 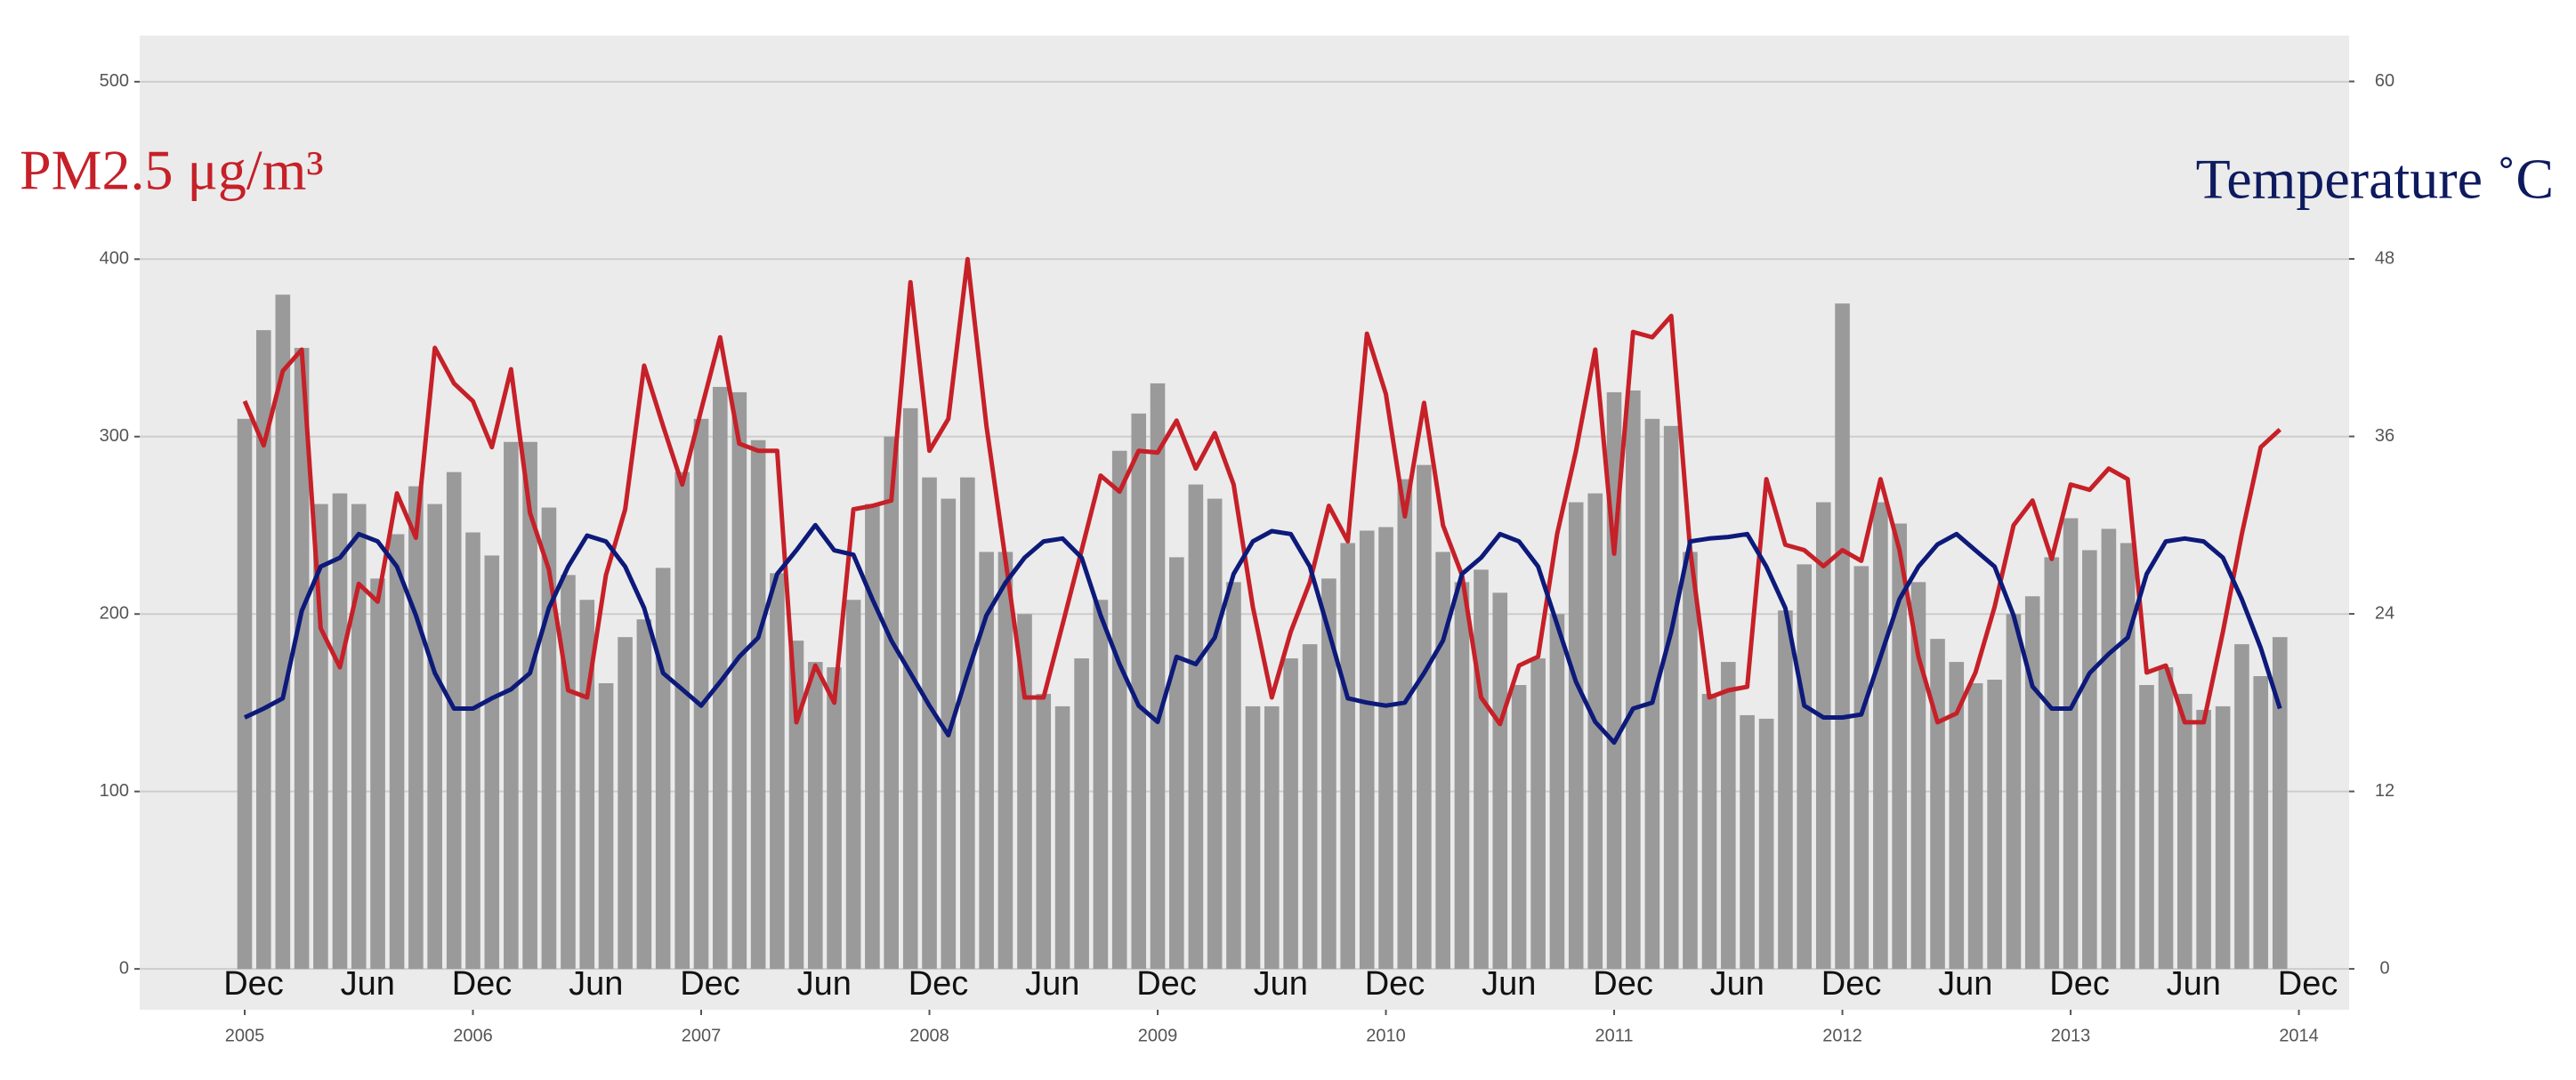 What do you see at coordinates (2071, 1035) in the screenshot?
I see `x-tick-label: 2013` at bounding box center [2071, 1035].